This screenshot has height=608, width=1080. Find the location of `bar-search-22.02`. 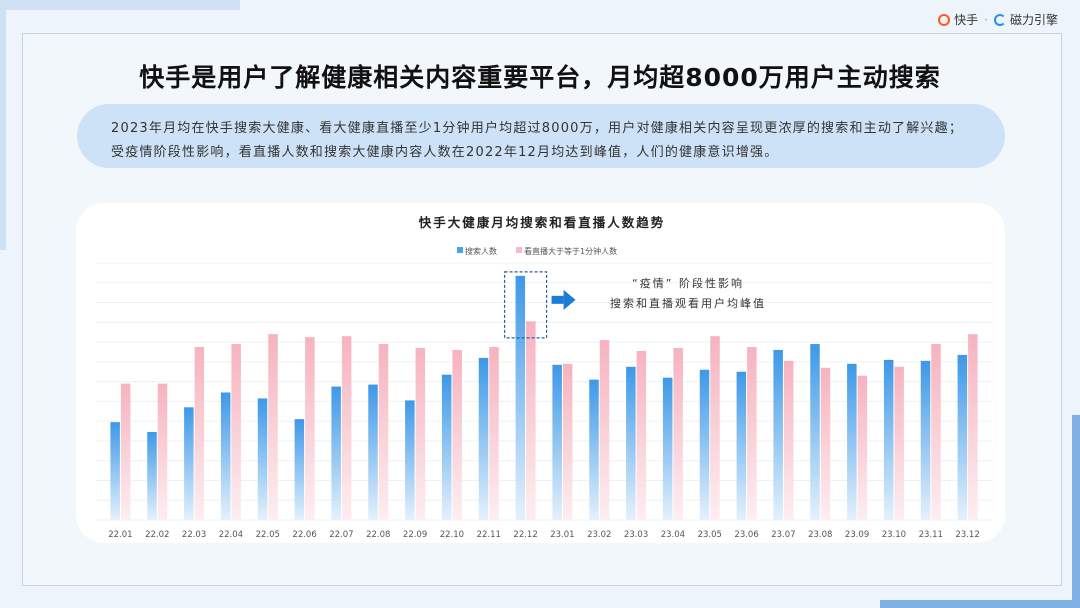

bar-search-22.02 is located at coordinates (152, 476).